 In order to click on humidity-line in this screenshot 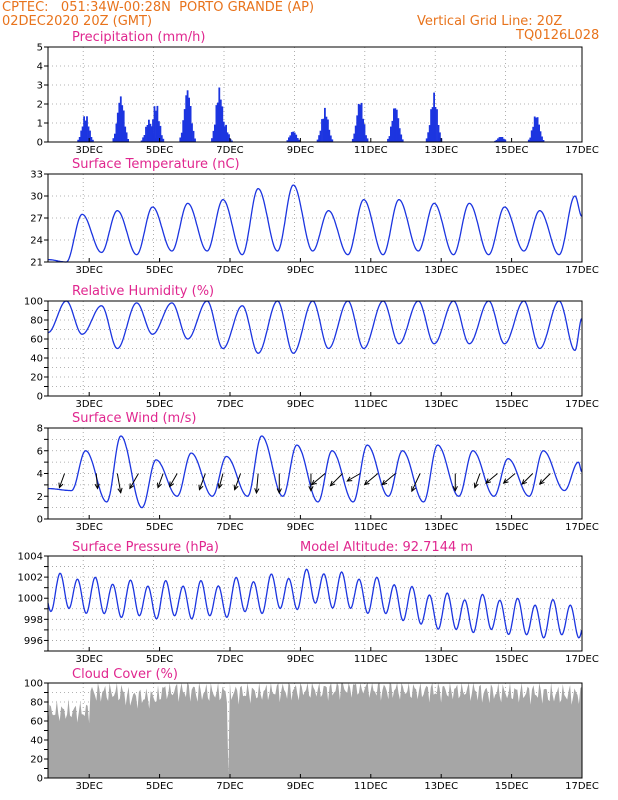, I will do `click(315, 327)`.